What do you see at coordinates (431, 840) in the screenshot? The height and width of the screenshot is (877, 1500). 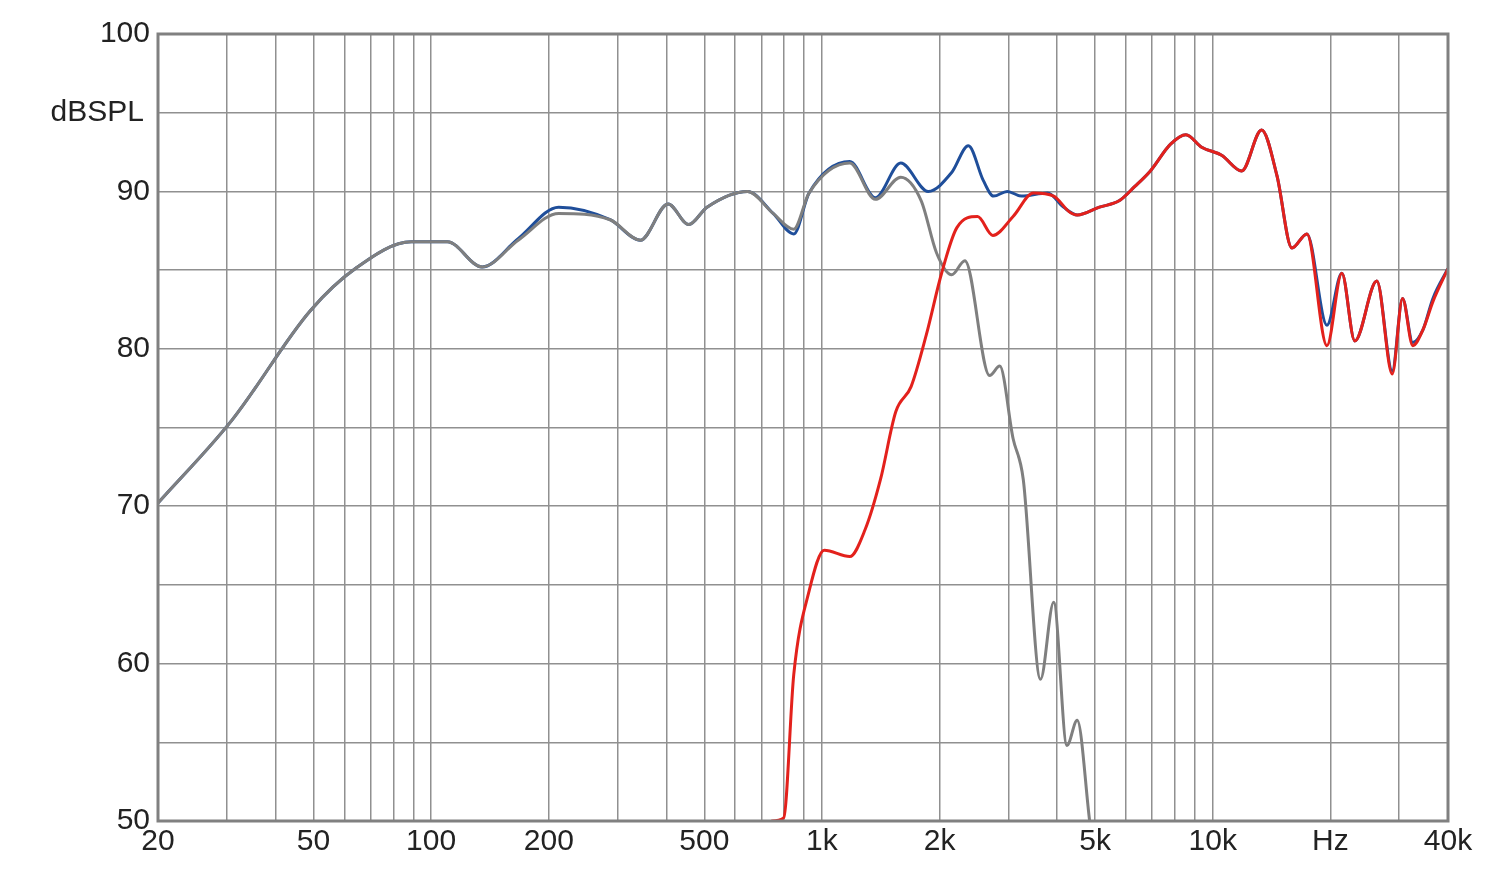 I see `x-tick-label: 100` at bounding box center [431, 840].